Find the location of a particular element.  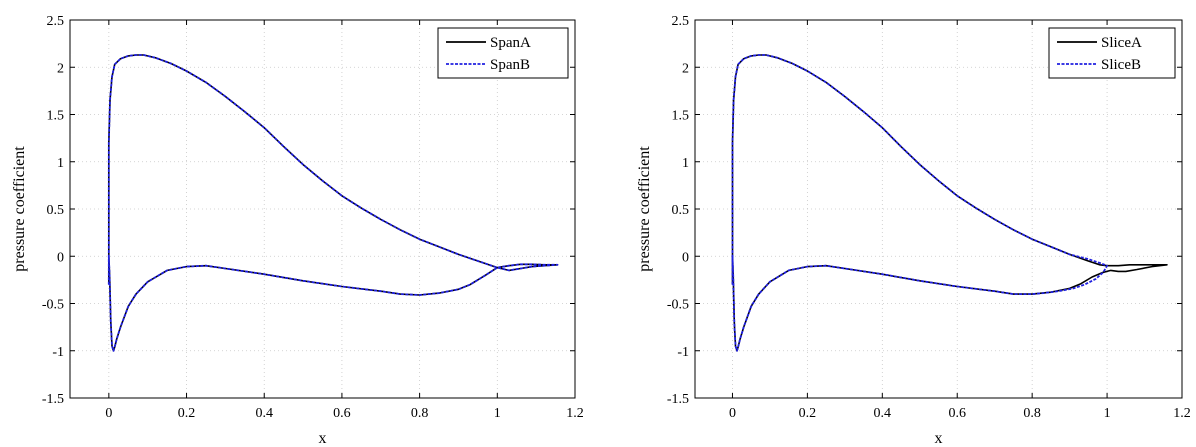

legend-label: SpanA is located at coordinates (510, 43).